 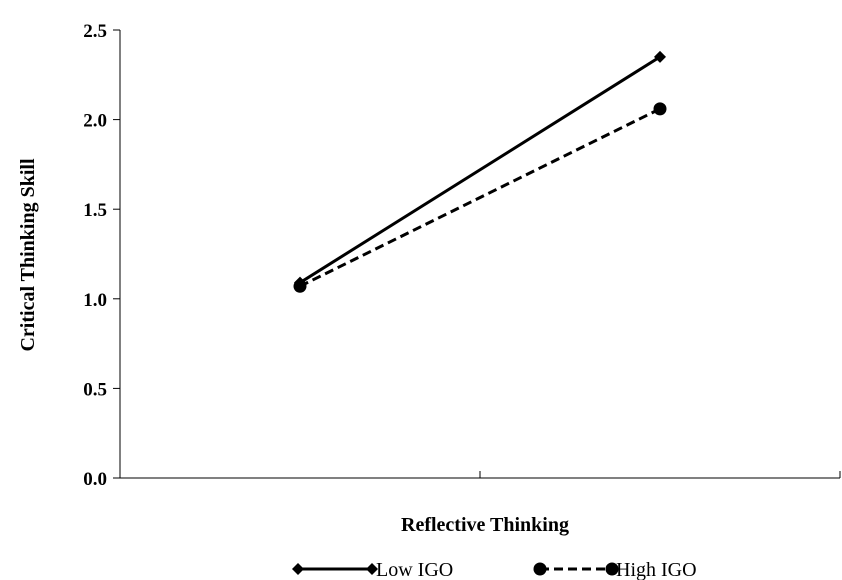 What do you see at coordinates (485, 525) in the screenshot?
I see `x-axis-title: Reflective Thinking` at bounding box center [485, 525].